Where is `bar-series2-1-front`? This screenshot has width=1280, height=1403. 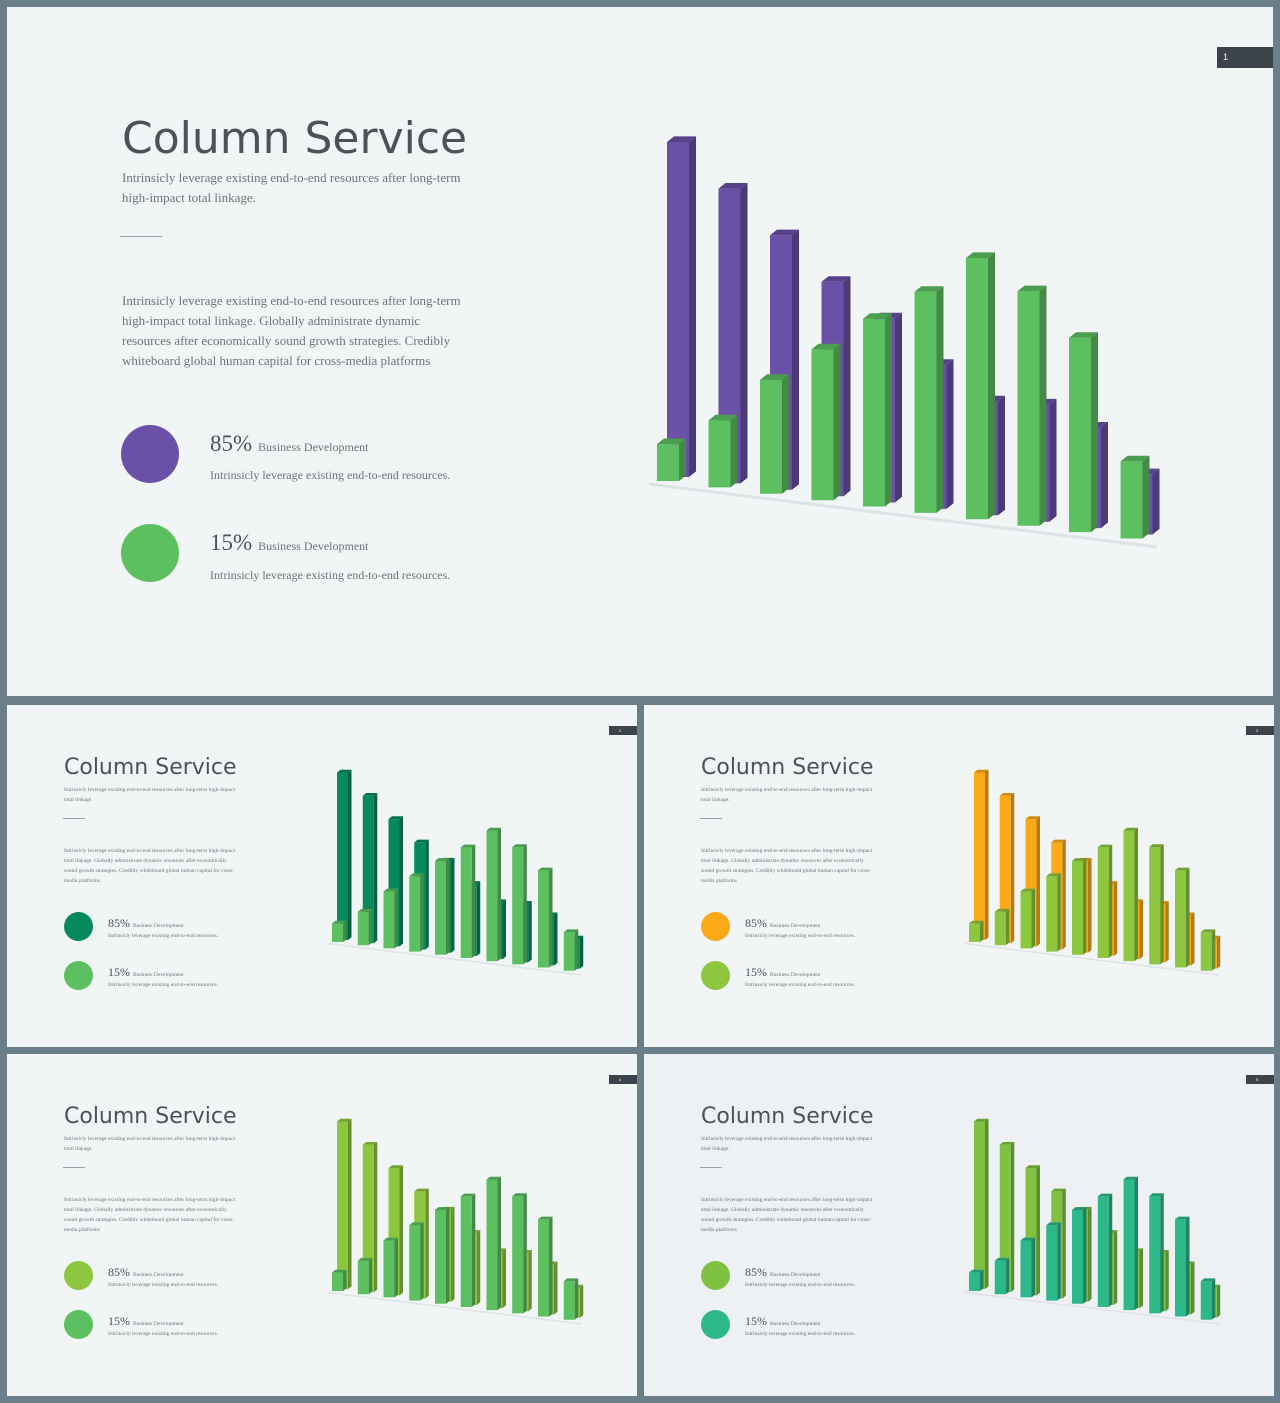 bar-series2-1-front is located at coordinates (974, 1281).